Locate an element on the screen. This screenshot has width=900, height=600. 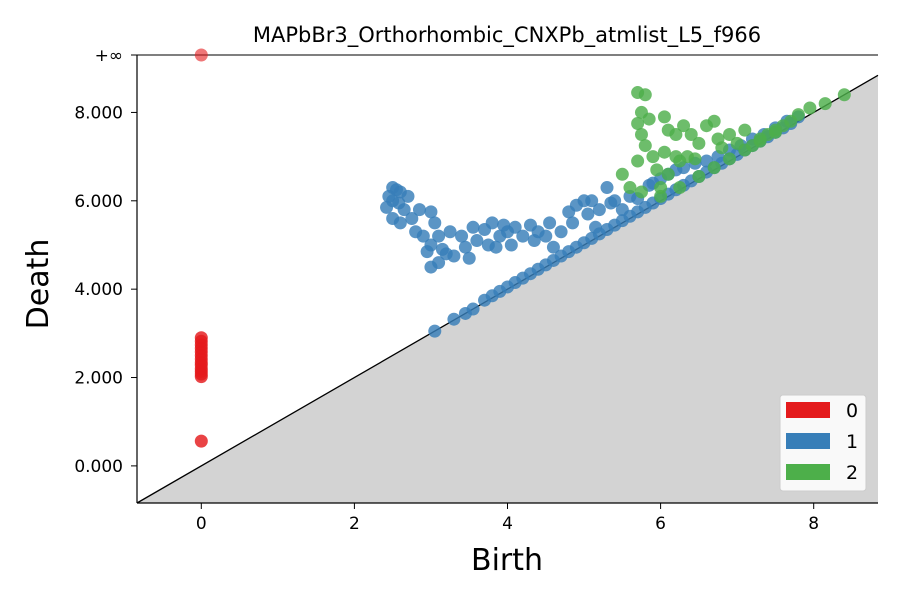
legend-label-2: 2 is located at coordinates (852, 473).